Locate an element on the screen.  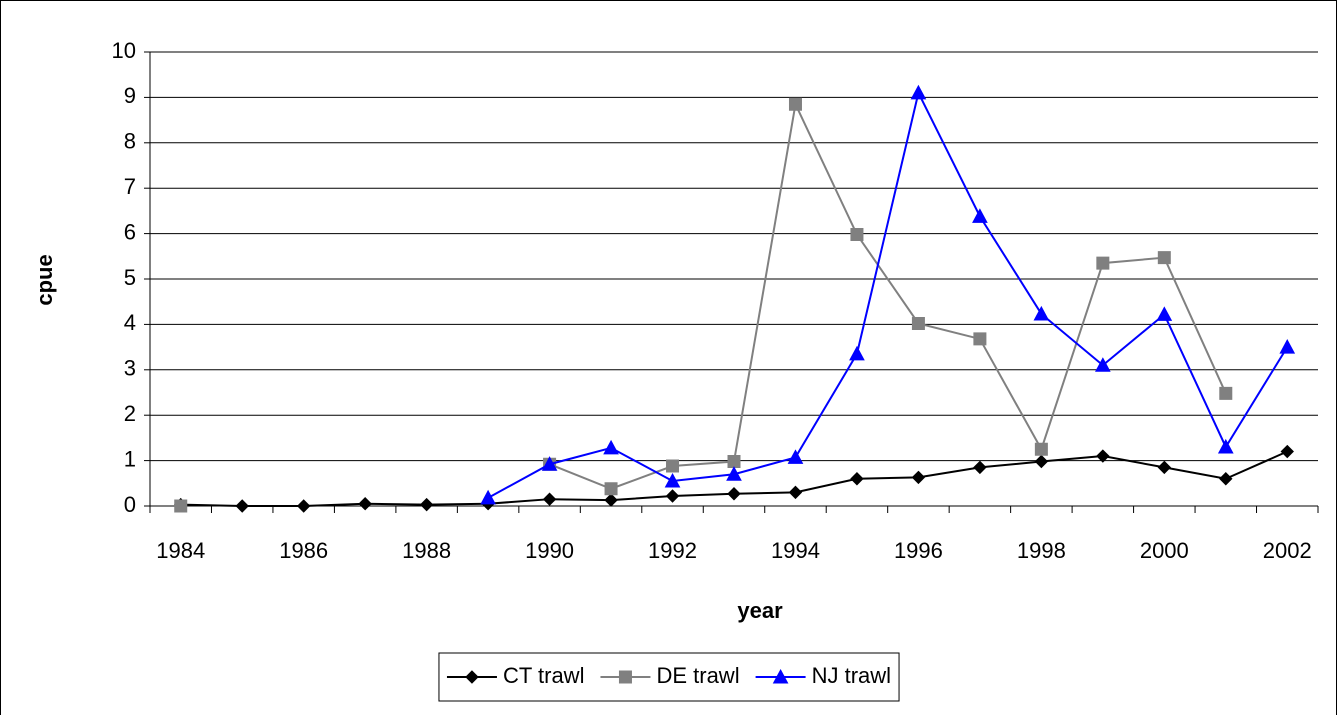
y-tick-label: 7 is located at coordinates (130, 186).